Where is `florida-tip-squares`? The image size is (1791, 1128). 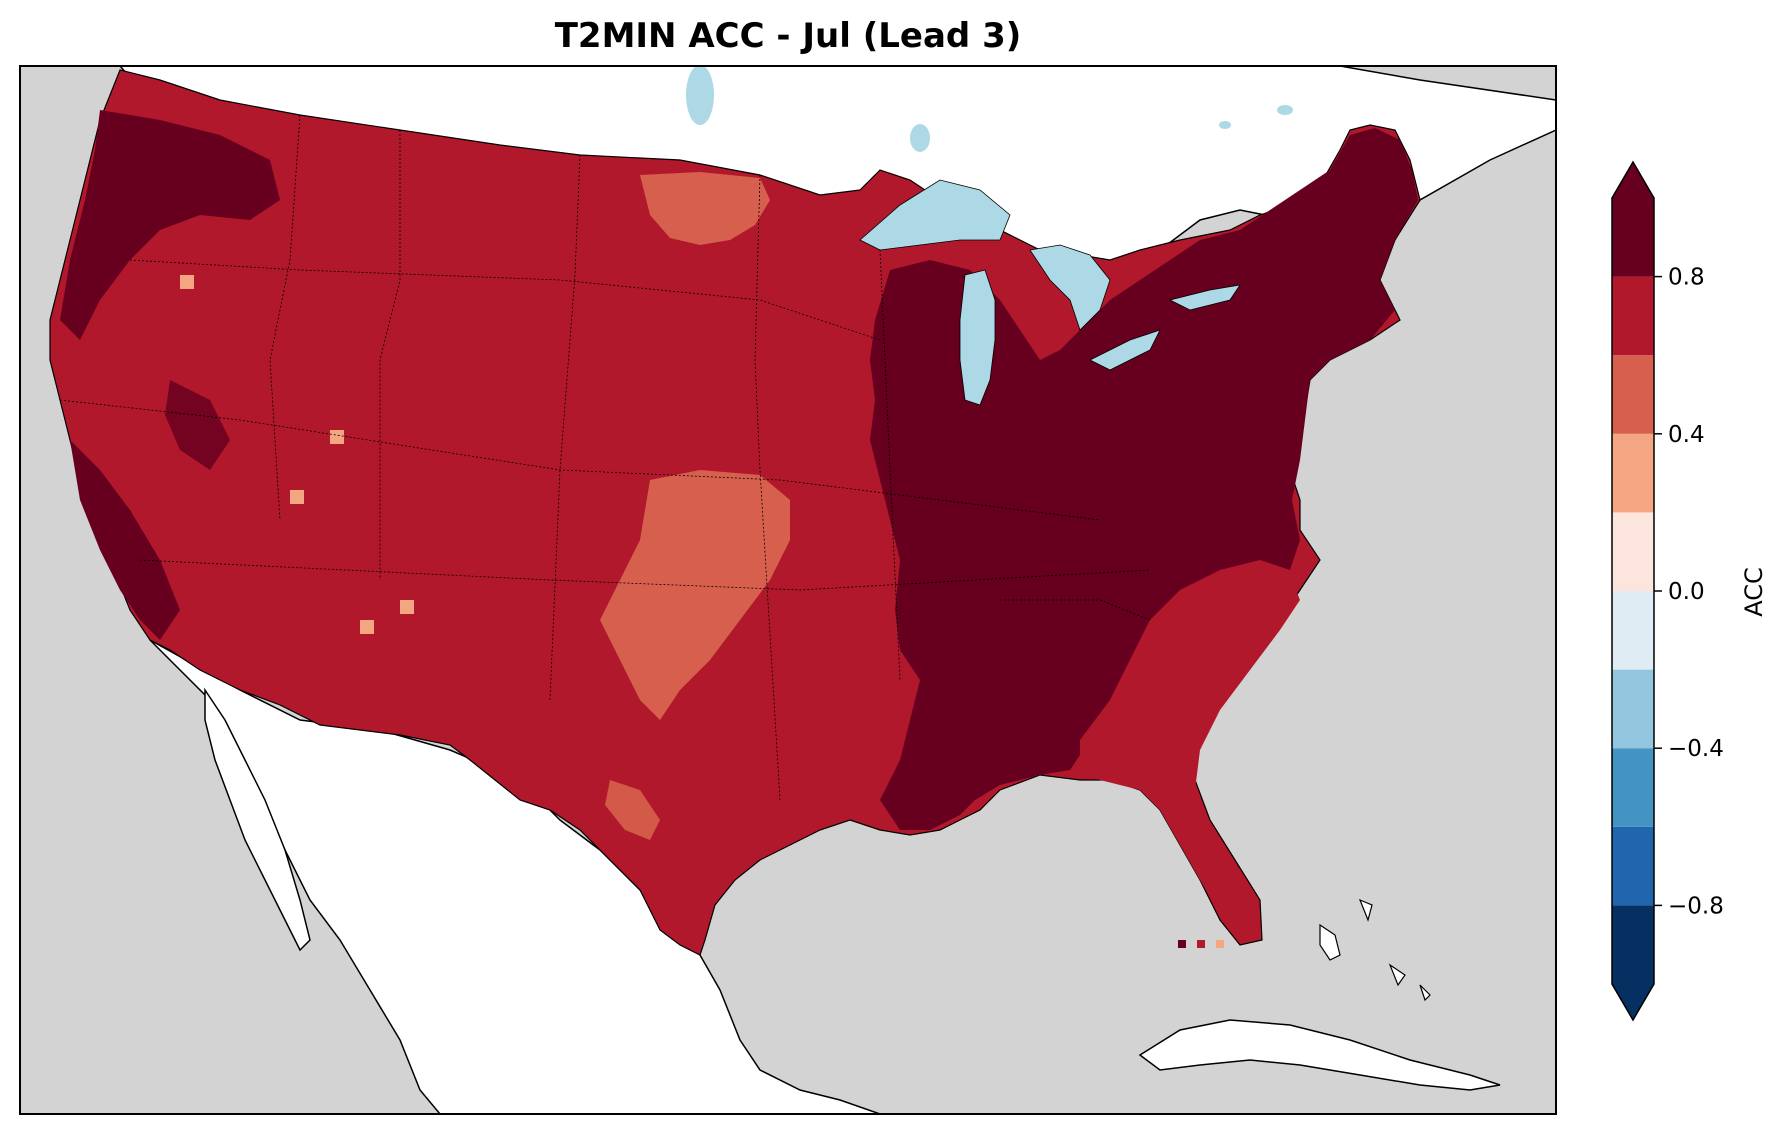 florida-tip-squares is located at coordinates (1201, 944).